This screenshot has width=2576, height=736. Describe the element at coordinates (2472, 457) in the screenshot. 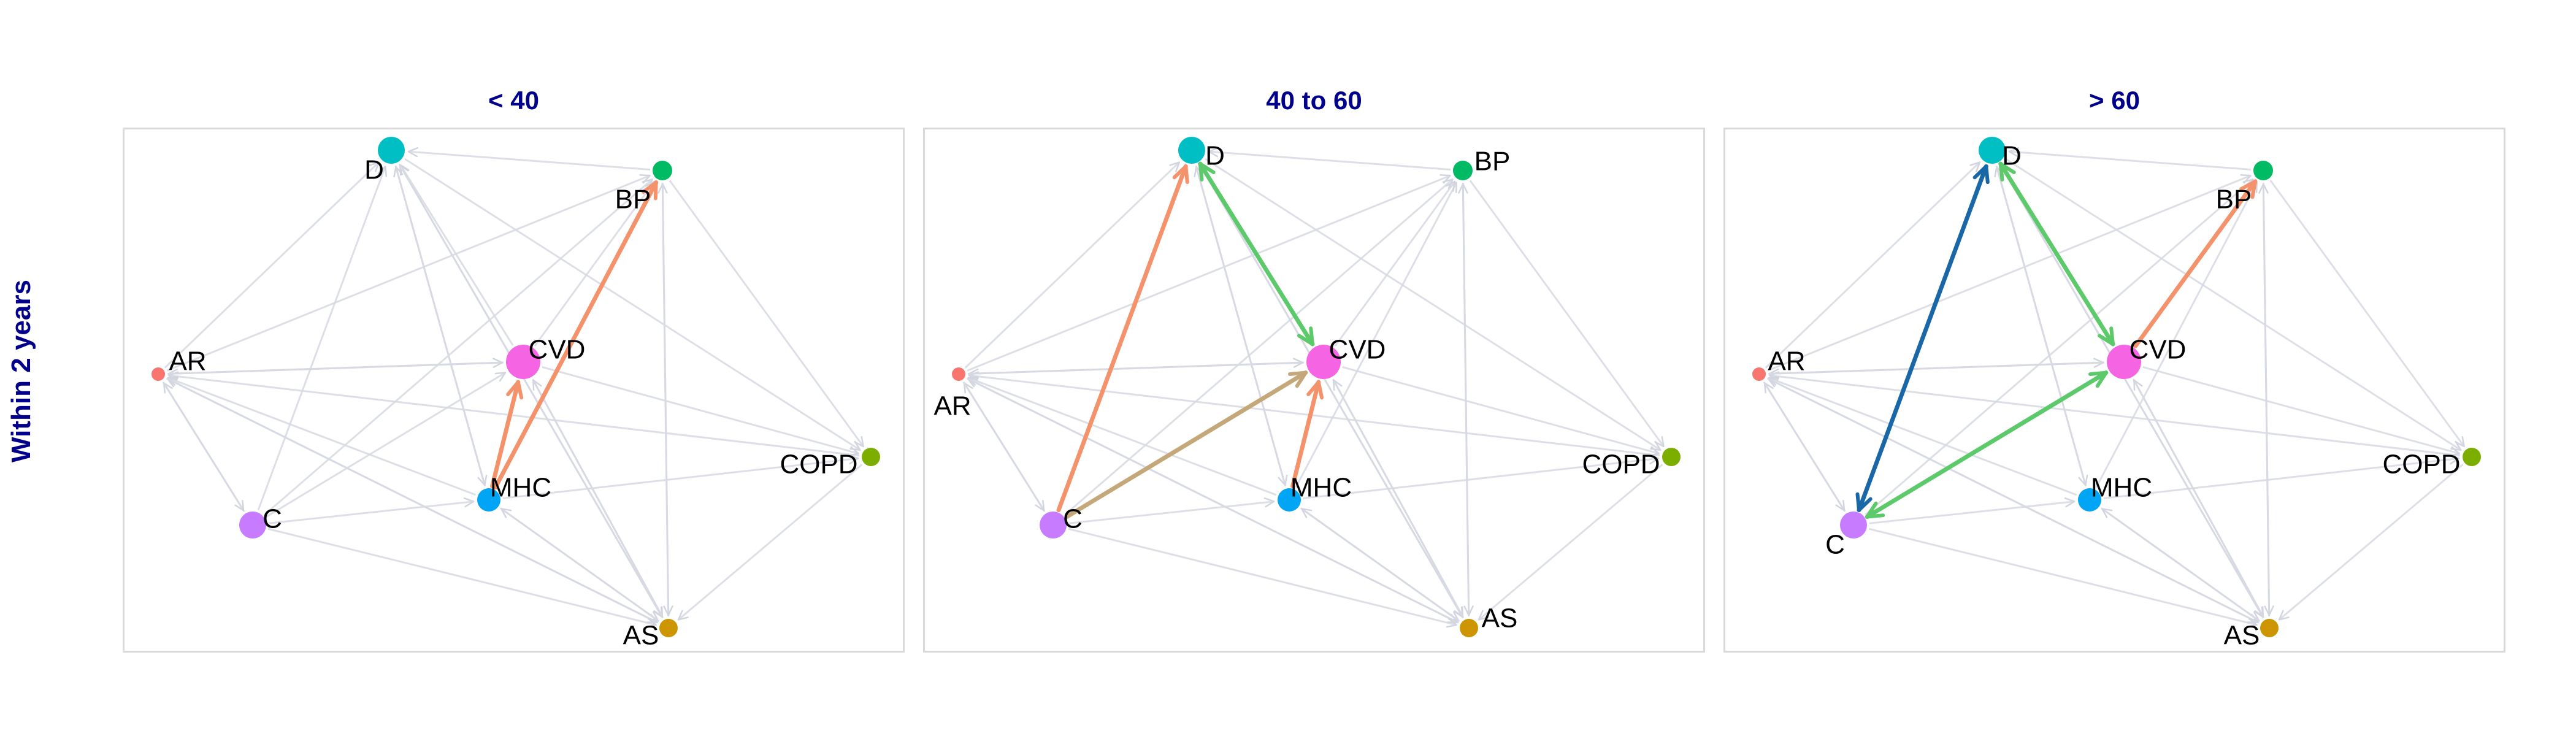

I see `node-copd` at that location.